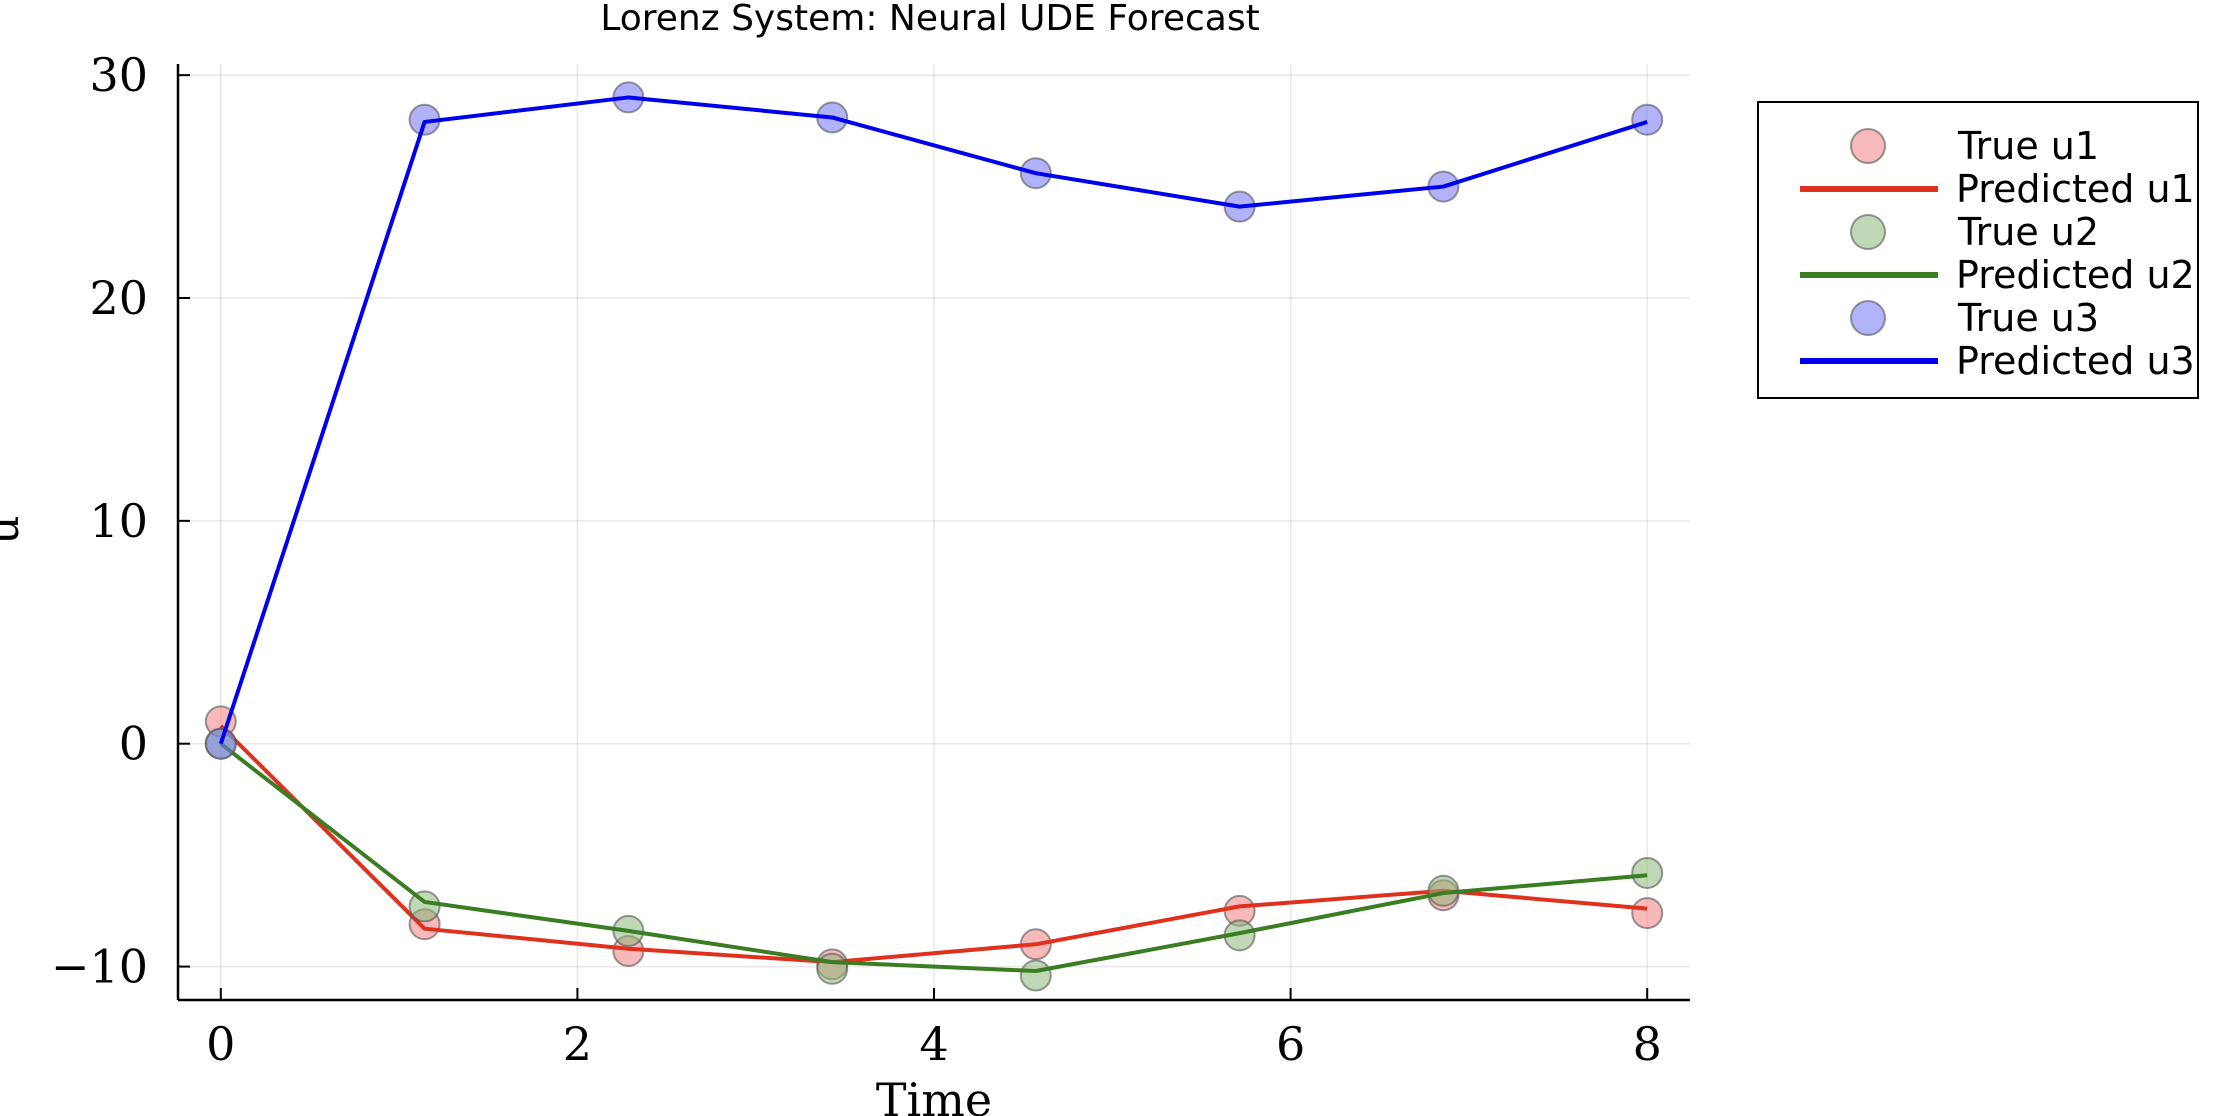 The height and width of the screenshot is (1116, 2226). What do you see at coordinates (577, 1044) in the screenshot?
I see `x-tick-label: 2` at bounding box center [577, 1044].